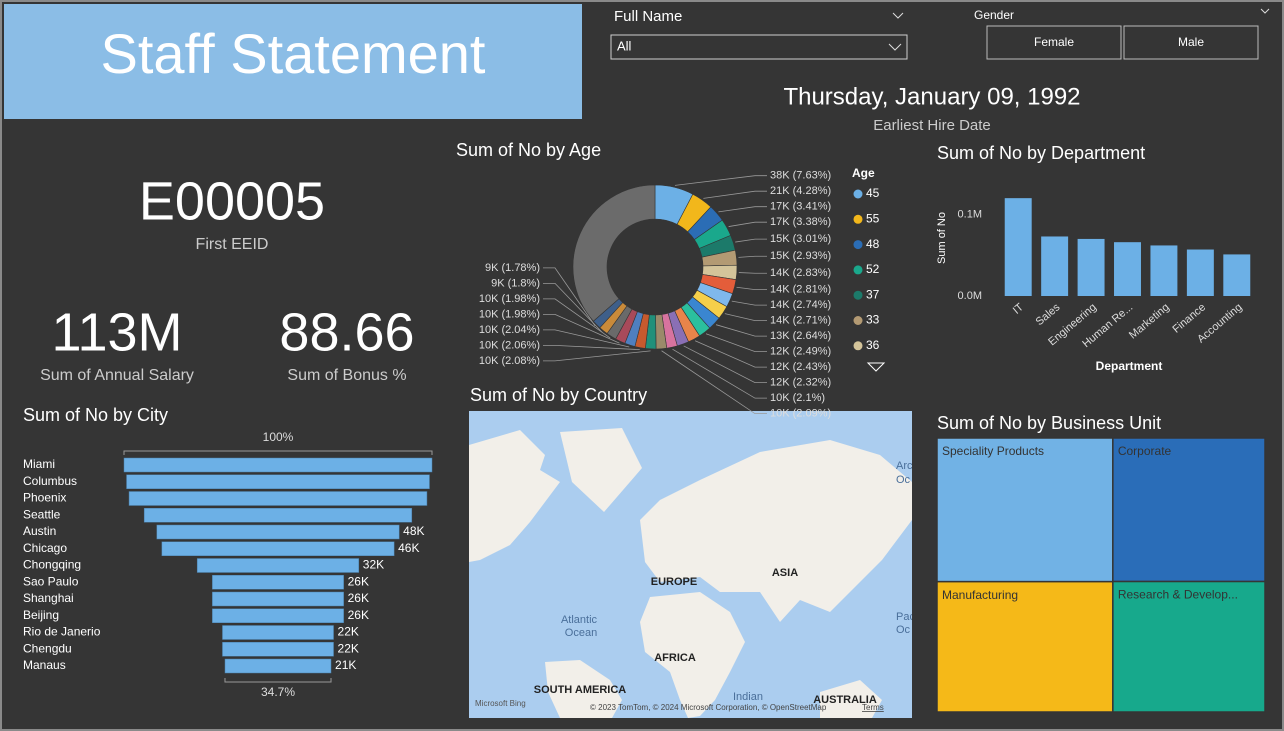  I want to click on category-label: Miami, so click(39, 464).